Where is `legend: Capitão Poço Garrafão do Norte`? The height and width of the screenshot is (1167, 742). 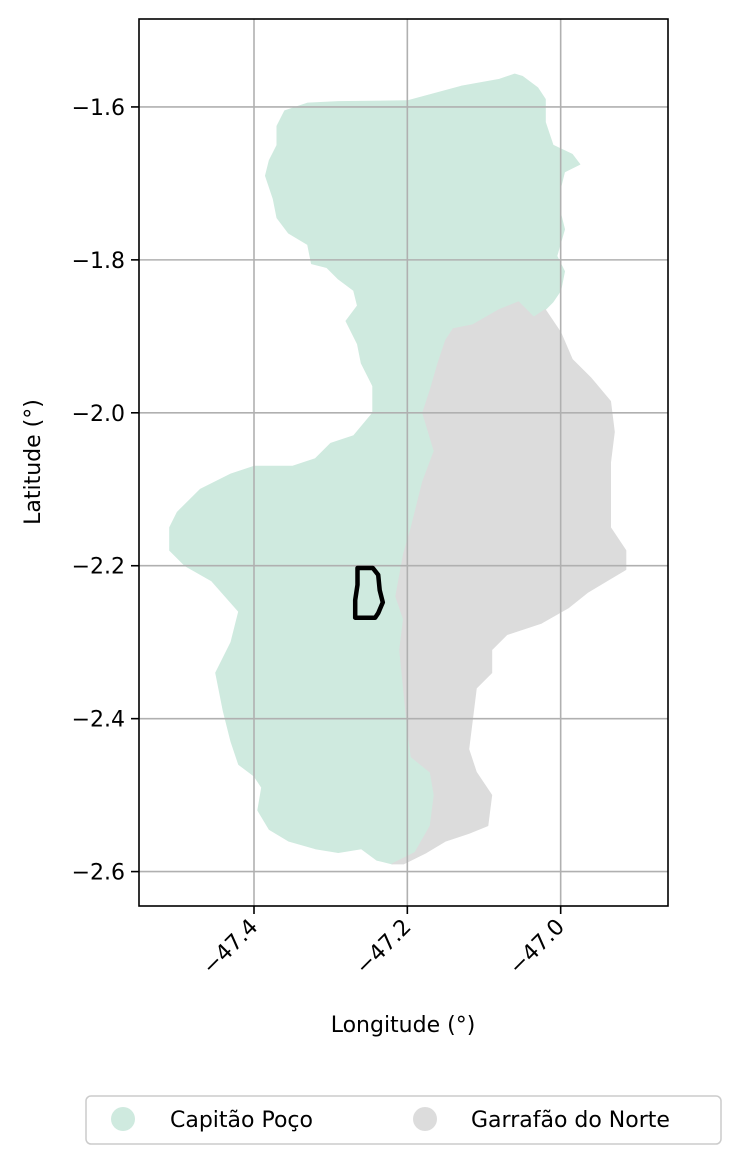 legend: Capitão Poço Garrafão do Norte is located at coordinates (403, 1120).